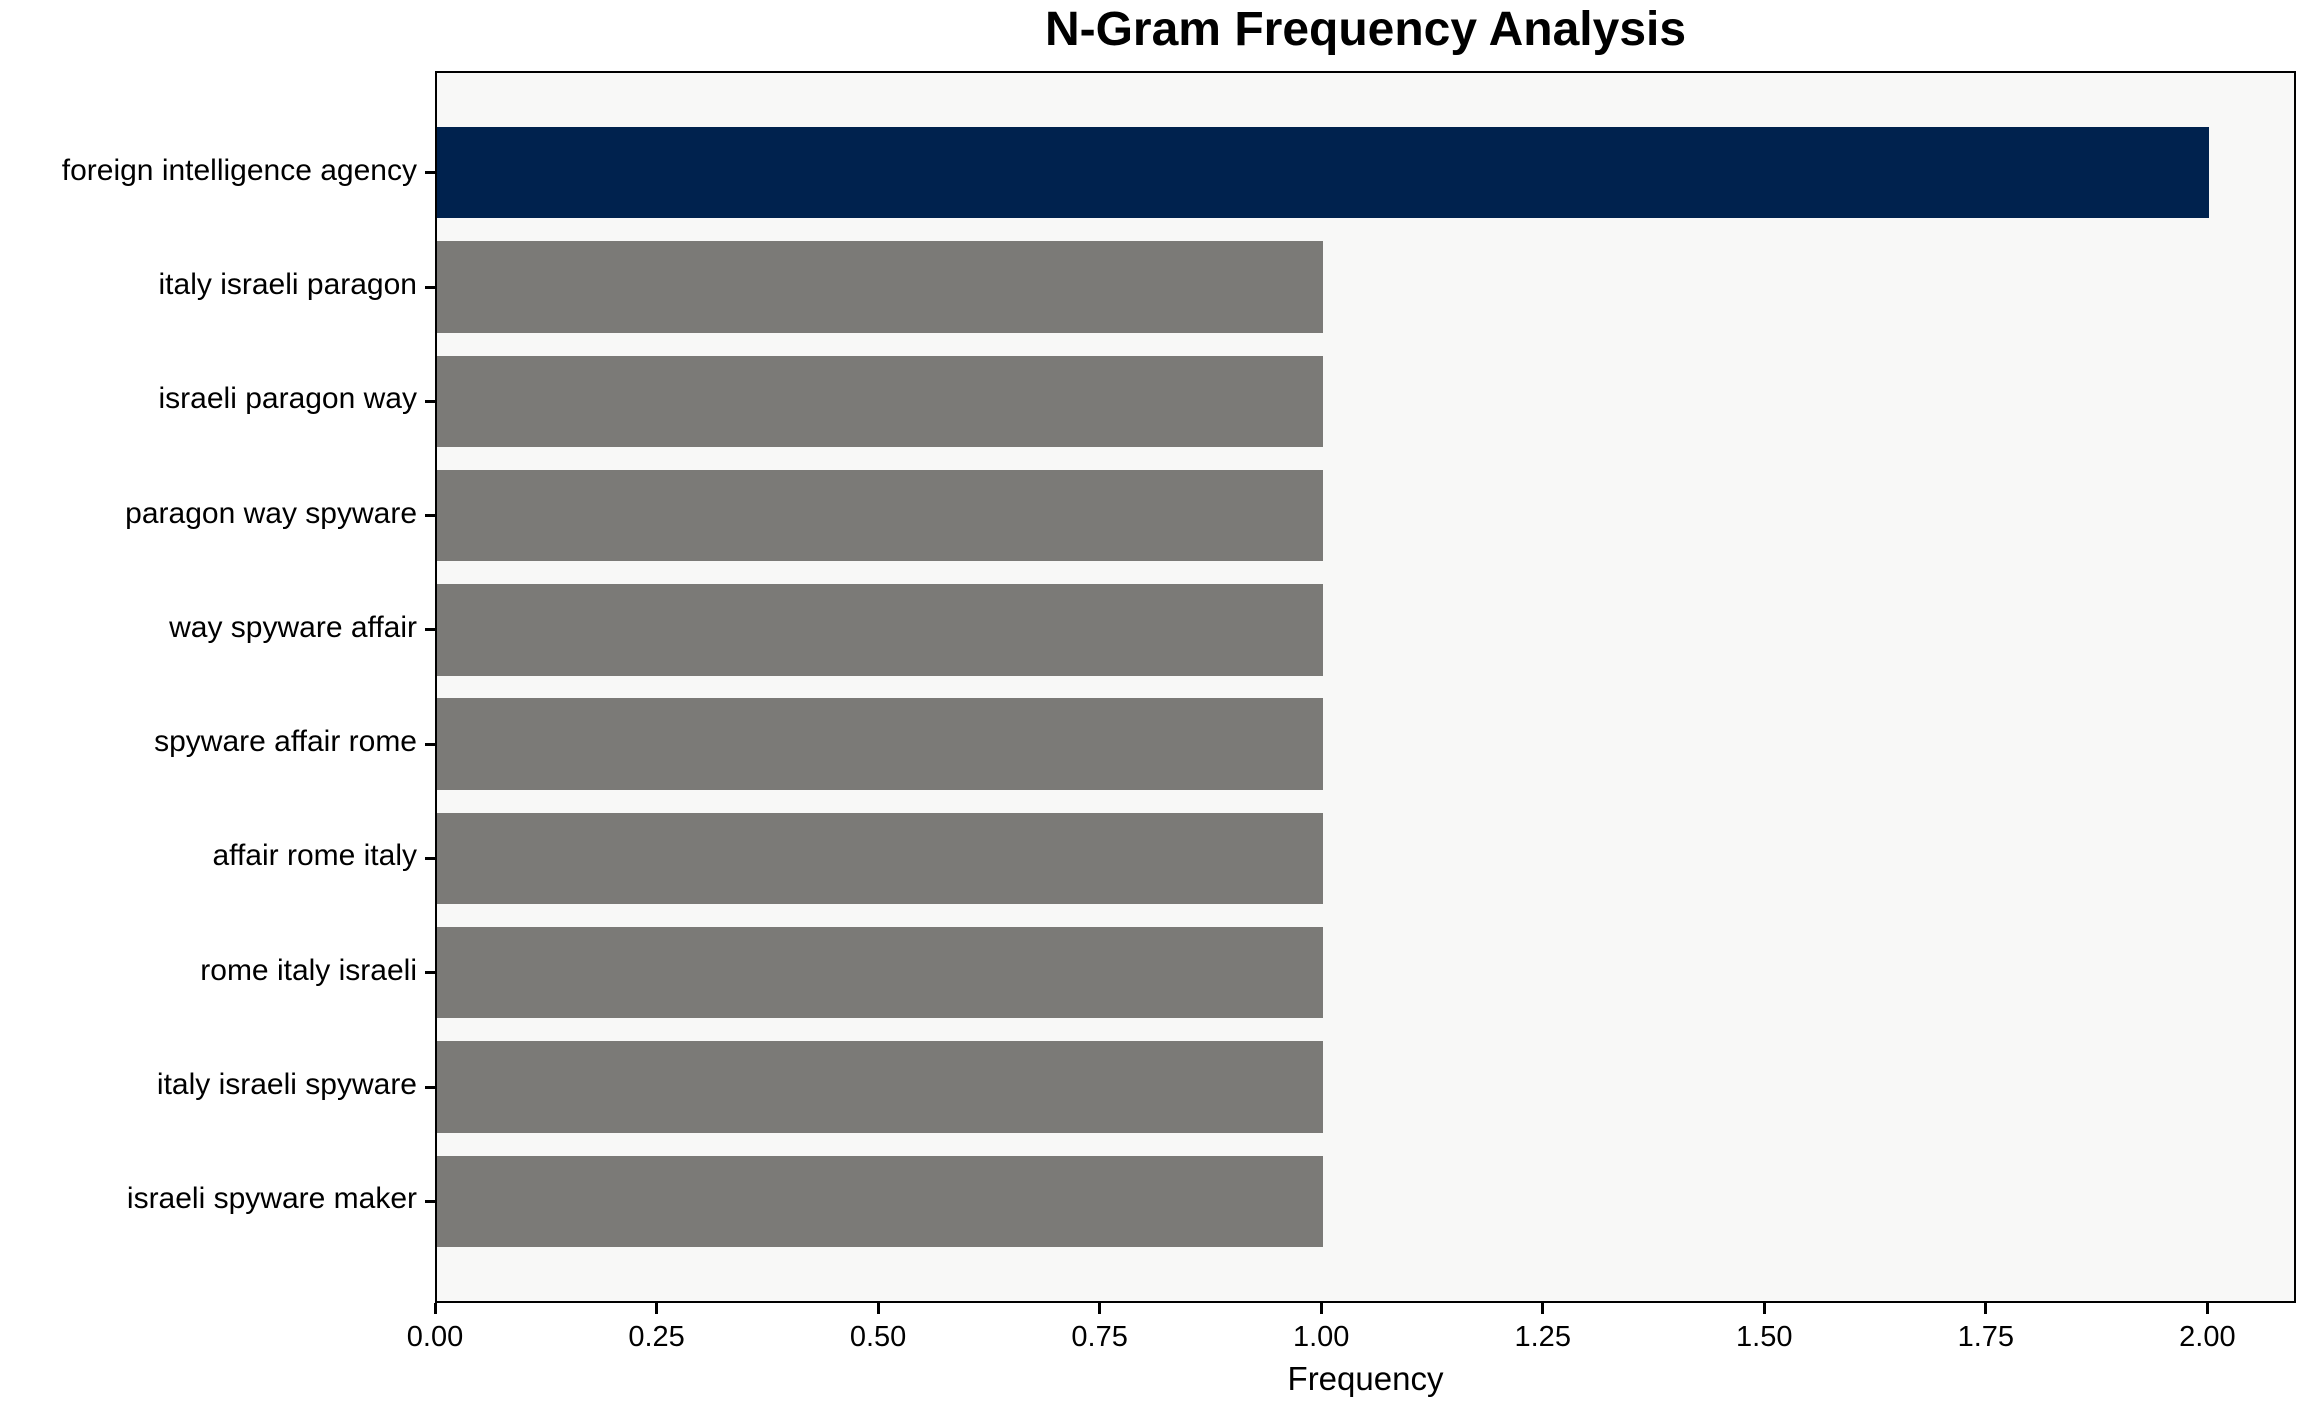  What do you see at coordinates (1365, 1378) in the screenshot?
I see `x-axis-label: Frequency` at bounding box center [1365, 1378].